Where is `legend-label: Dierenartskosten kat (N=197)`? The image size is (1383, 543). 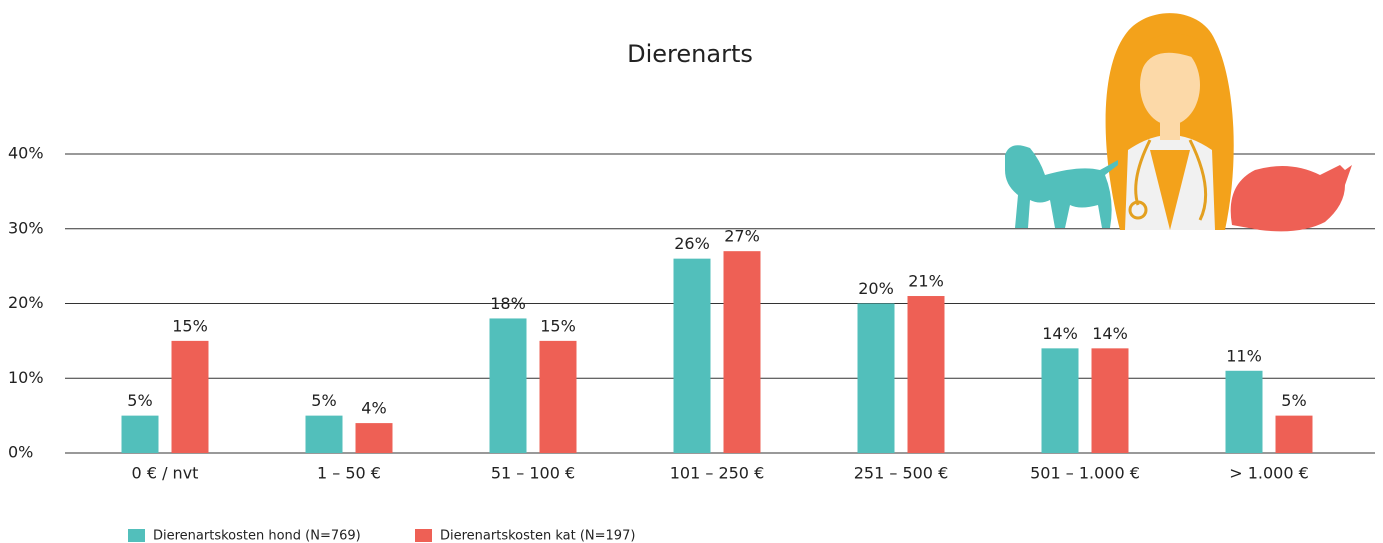
legend-label: Dierenartskosten kat (N=197) is located at coordinates (537, 536).